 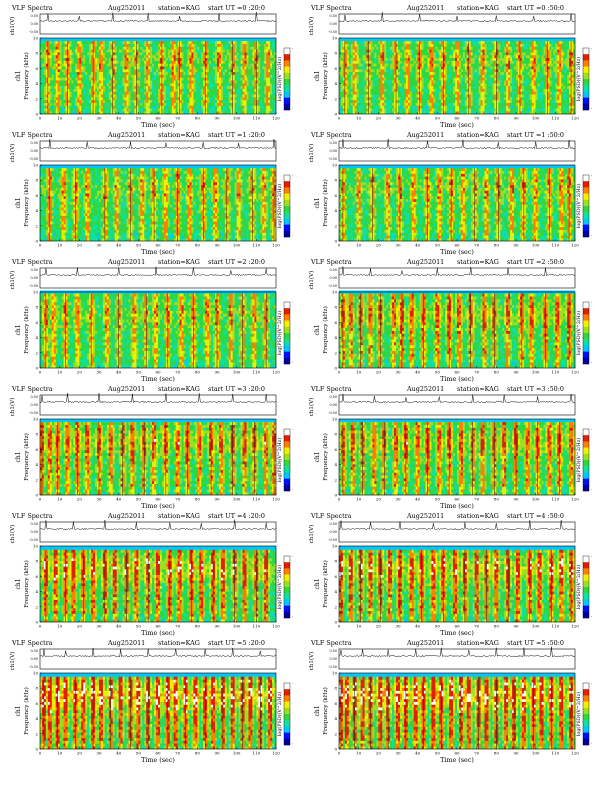 What do you see at coordinates (457, 203) in the screenshot?
I see `spectrogram-image` at bounding box center [457, 203].